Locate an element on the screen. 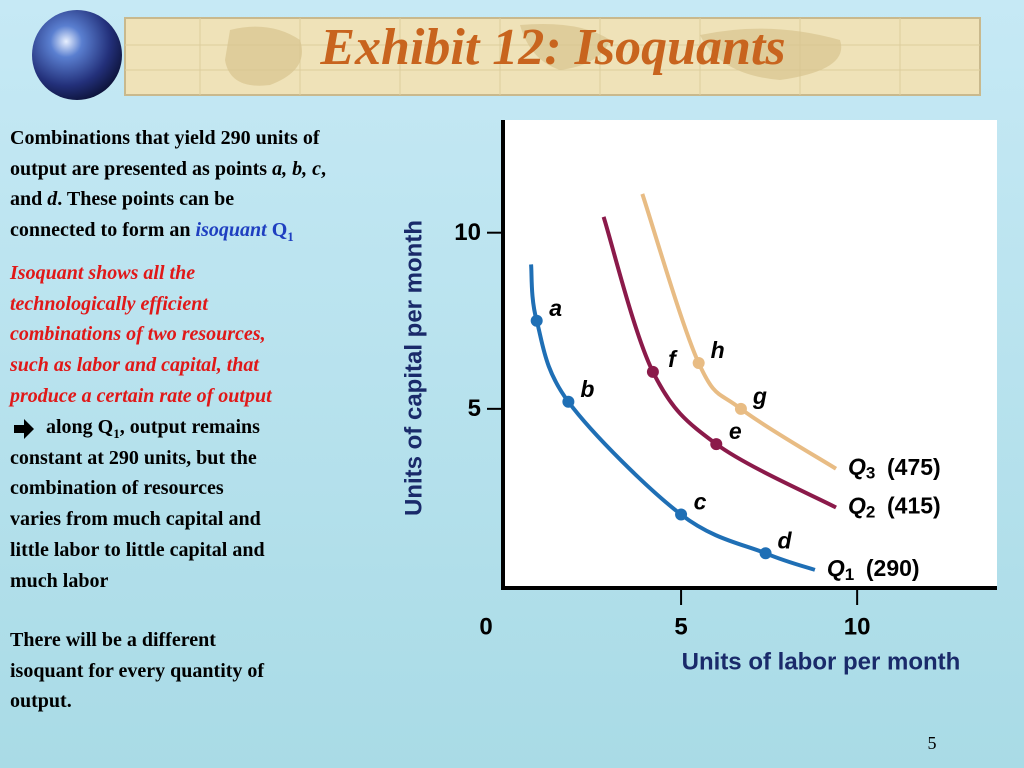  point-label: c is located at coordinates (700, 502).